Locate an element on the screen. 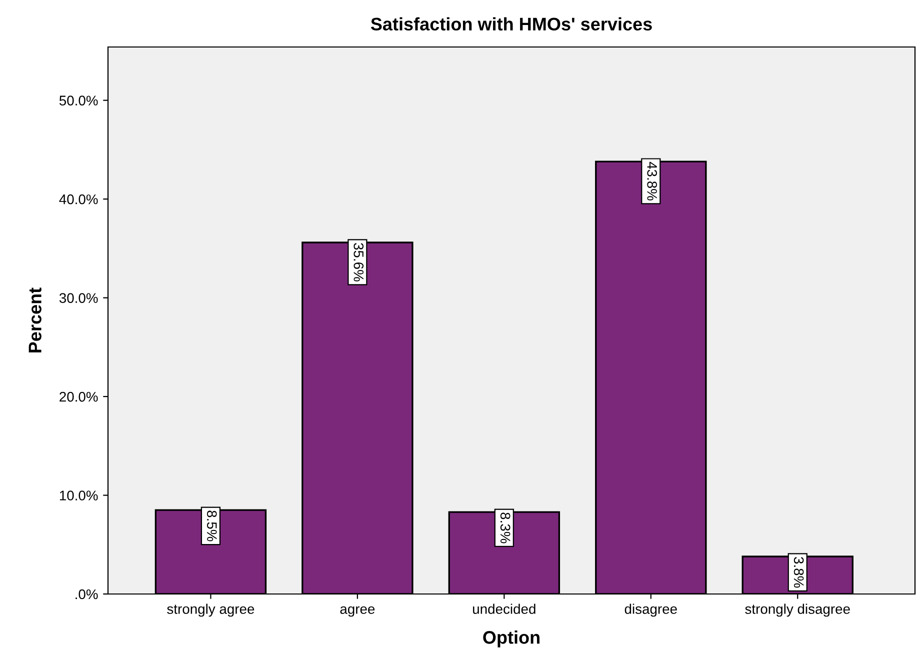 The height and width of the screenshot is (656, 917). data-label: 8.5% is located at coordinates (211, 526).